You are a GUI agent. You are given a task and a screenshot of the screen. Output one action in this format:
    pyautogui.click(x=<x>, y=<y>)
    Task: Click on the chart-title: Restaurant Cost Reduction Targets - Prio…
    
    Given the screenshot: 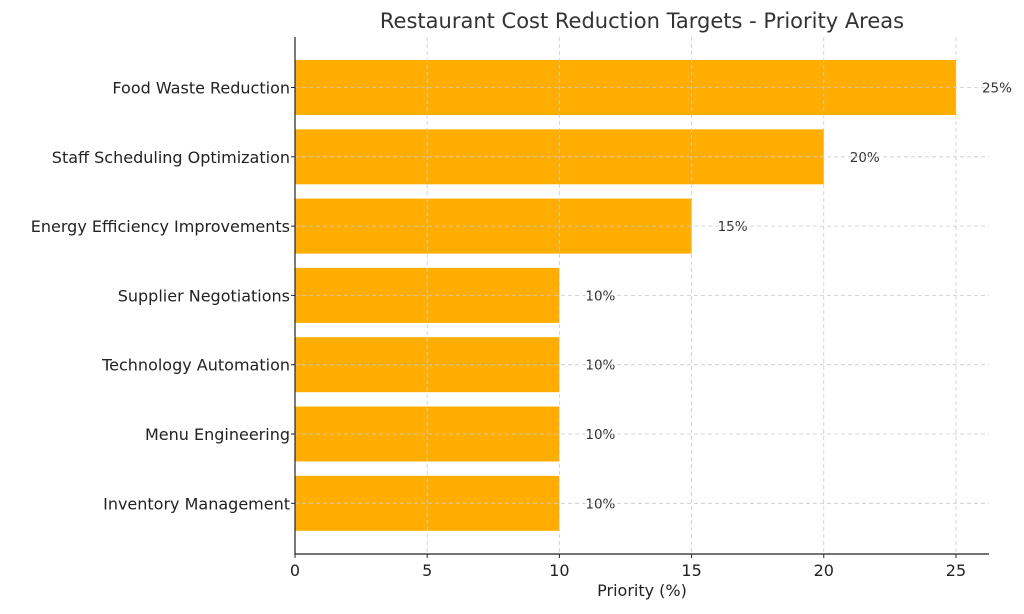 What is the action you would take?
    pyautogui.click(x=642, y=21)
    